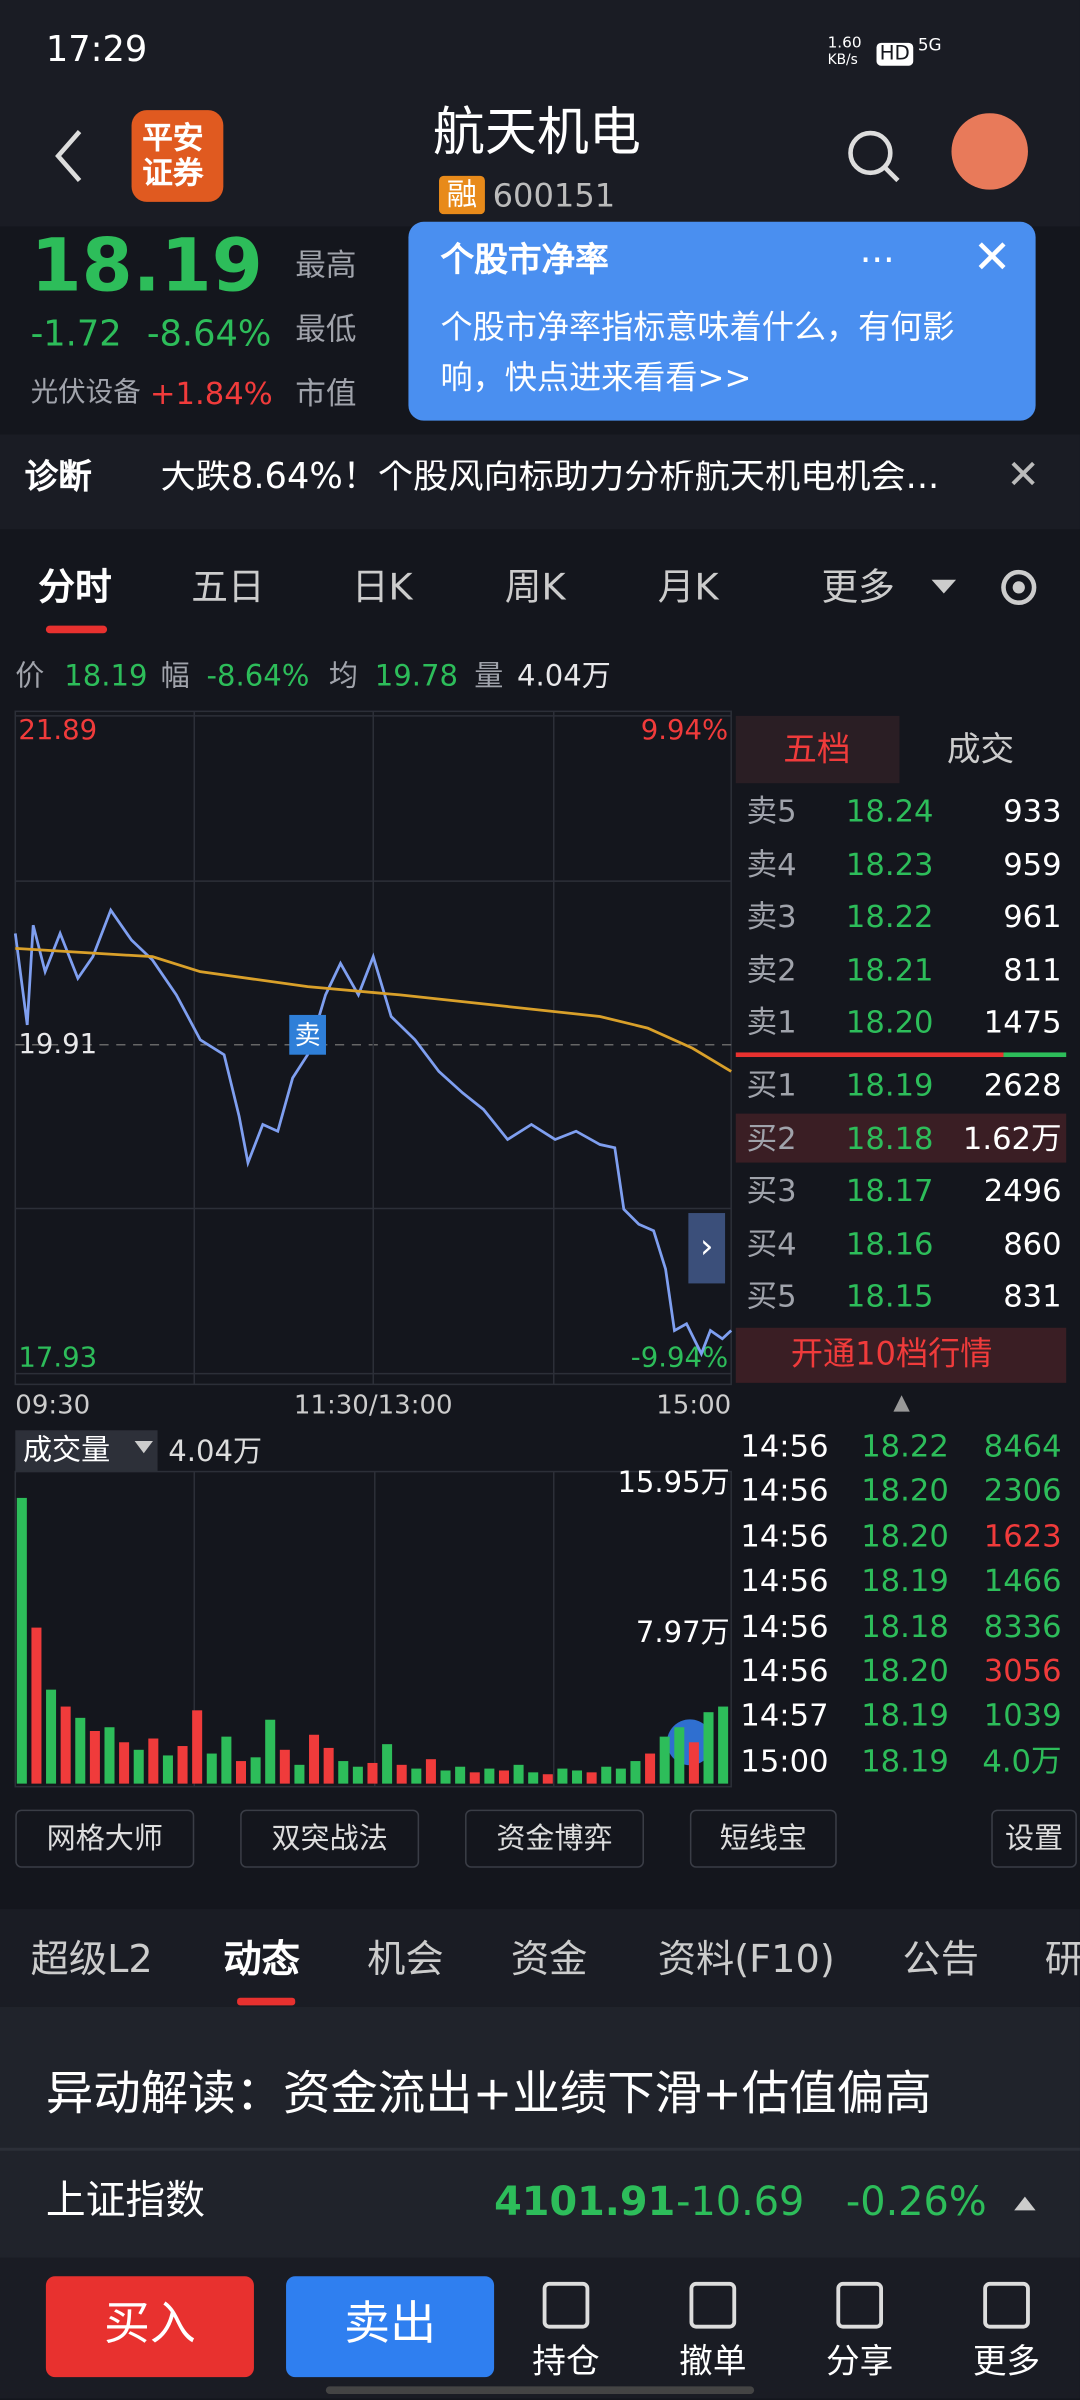  I want to click on y-tick-label: 7.97万, so click(683, 1632).